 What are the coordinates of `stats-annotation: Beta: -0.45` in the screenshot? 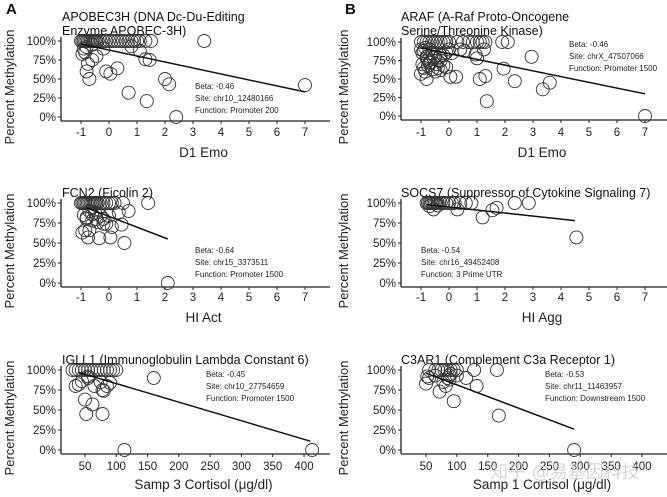 It's located at (226, 374).